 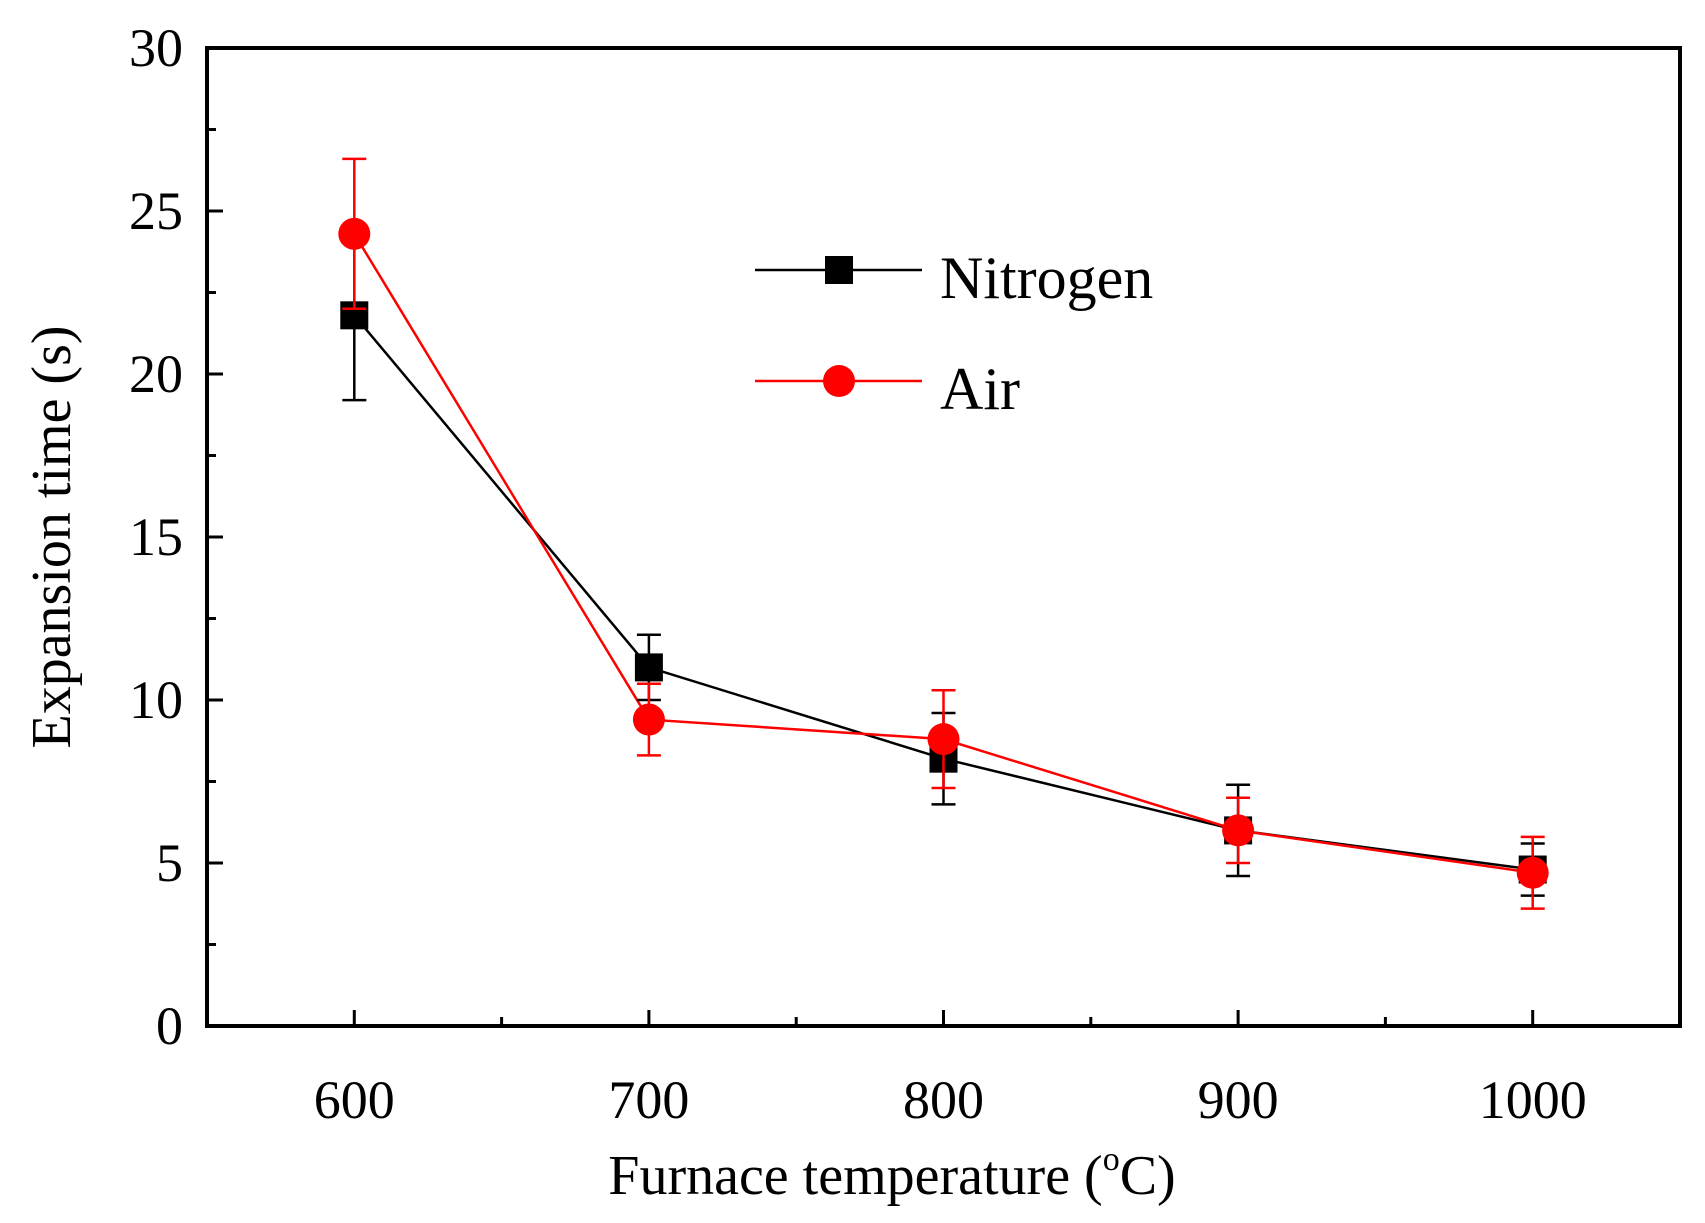 What do you see at coordinates (156, 48) in the screenshot?
I see `y-tick-label: 30` at bounding box center [156, 48].